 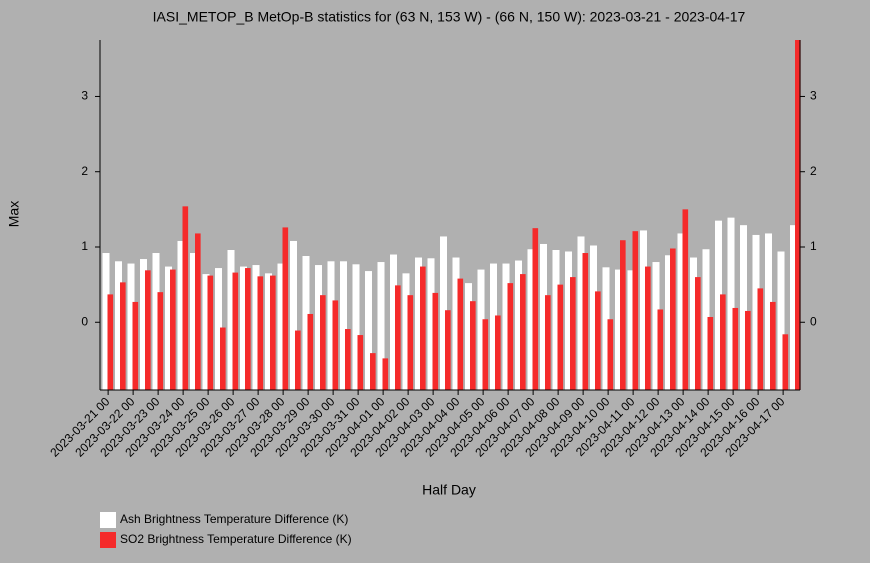 What do you see at coordinates (84, 246) in the screenshot?
I see `y-tick-label: 1` at bounding box center [84, 246].